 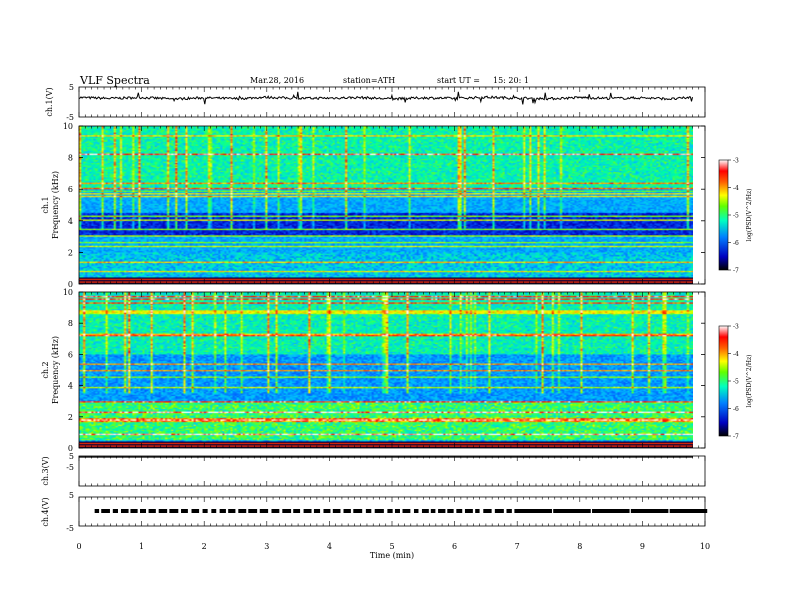 What do you see at coordinates (736, 354) in the screenshot?
I see `colorbar-tick-label: -4` at bounding box center [736, 354].